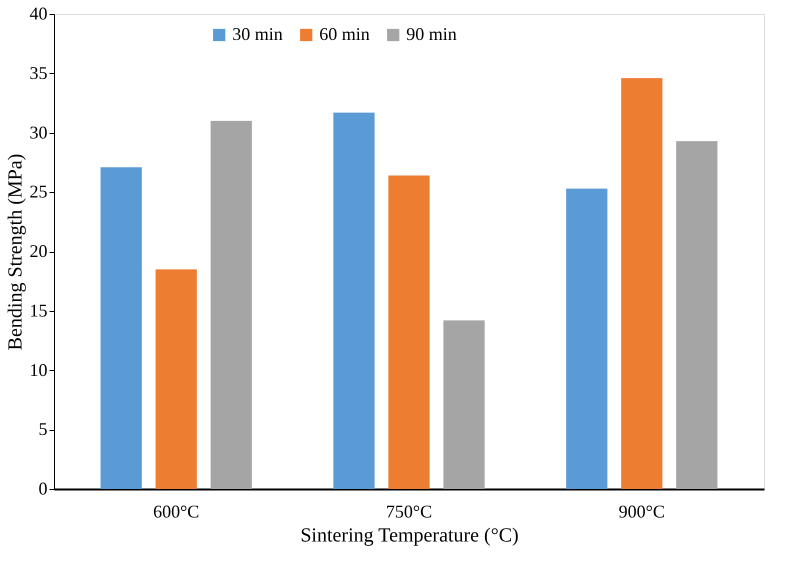 The height and width of the screenshot is (573, 801). Describe the element at coordinates (409, 512) in the screenshot. I see `x-tick-label: 750°C` at that location.